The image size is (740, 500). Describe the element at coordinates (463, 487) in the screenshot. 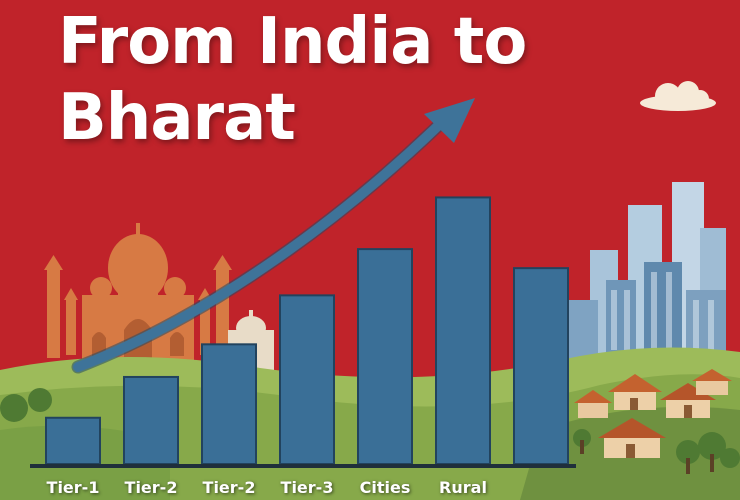

I see `category-label-6: Rural` at that location.